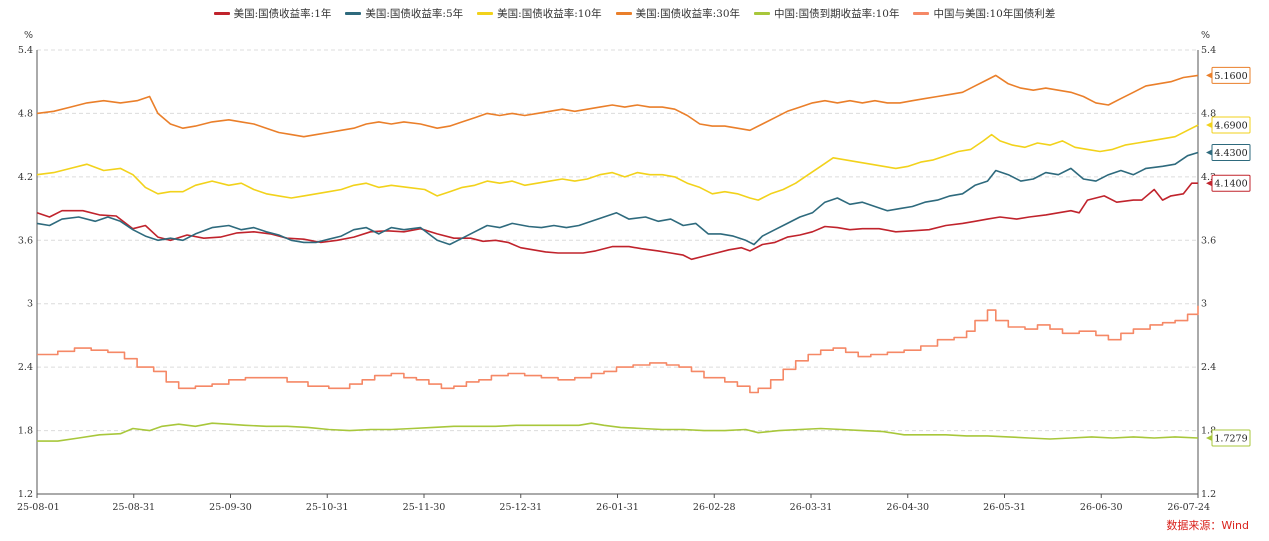 The image size is (1269, 541). Describe the element at coordinates (1228, 256) in the screenshot. I see `end-value-labels: 4.1400 4.4300 4.6900 5.1600 1.7279` at that location.